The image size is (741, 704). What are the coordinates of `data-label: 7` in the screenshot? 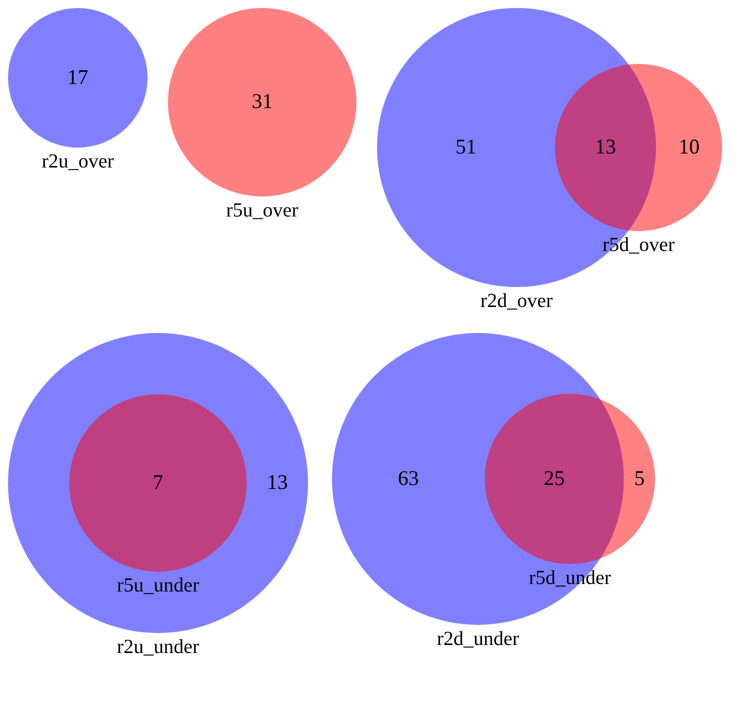 It's located at (158, 482).